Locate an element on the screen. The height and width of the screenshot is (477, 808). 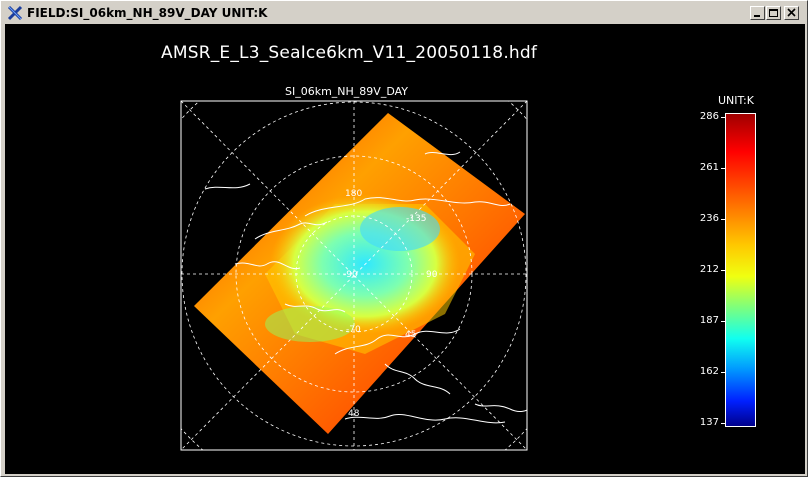
maximize-button is located at coordinates (773, 13).